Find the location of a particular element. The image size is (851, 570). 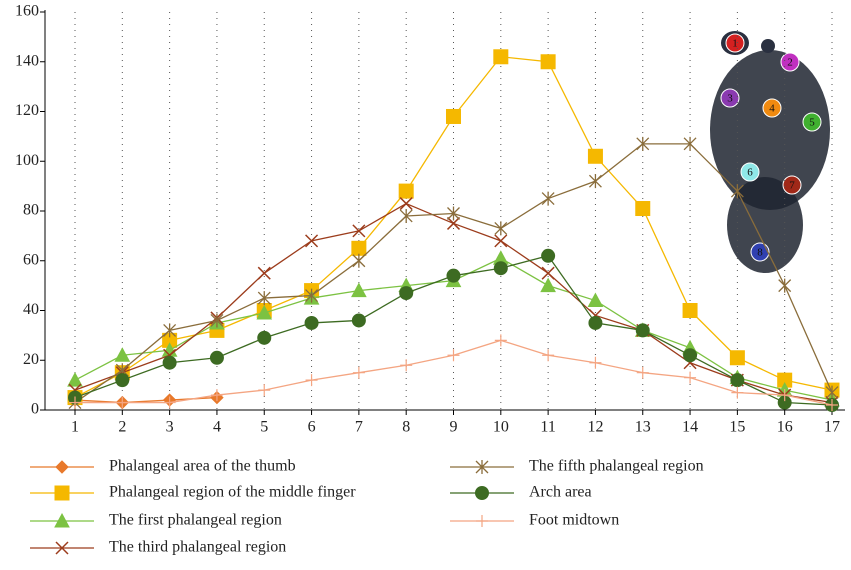

x-tick-label: 9 is located at coordinates (454, 427).